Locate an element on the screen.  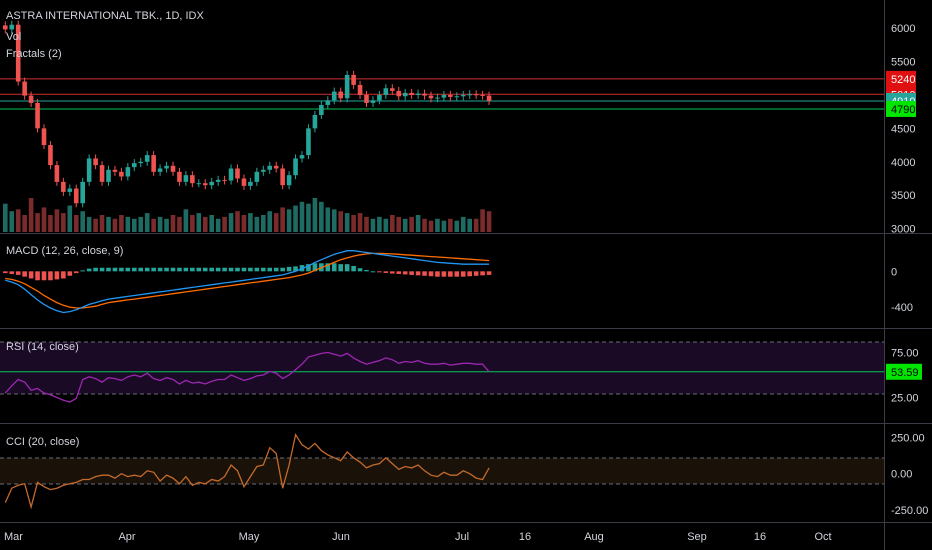
axis-tick-label: 5500 is located at coordinates (903, 62).